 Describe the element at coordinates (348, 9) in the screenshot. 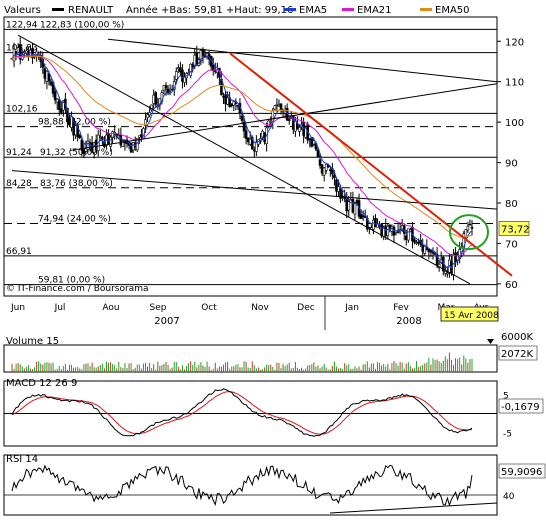

I see `legend-swatch-ema21` at that location.